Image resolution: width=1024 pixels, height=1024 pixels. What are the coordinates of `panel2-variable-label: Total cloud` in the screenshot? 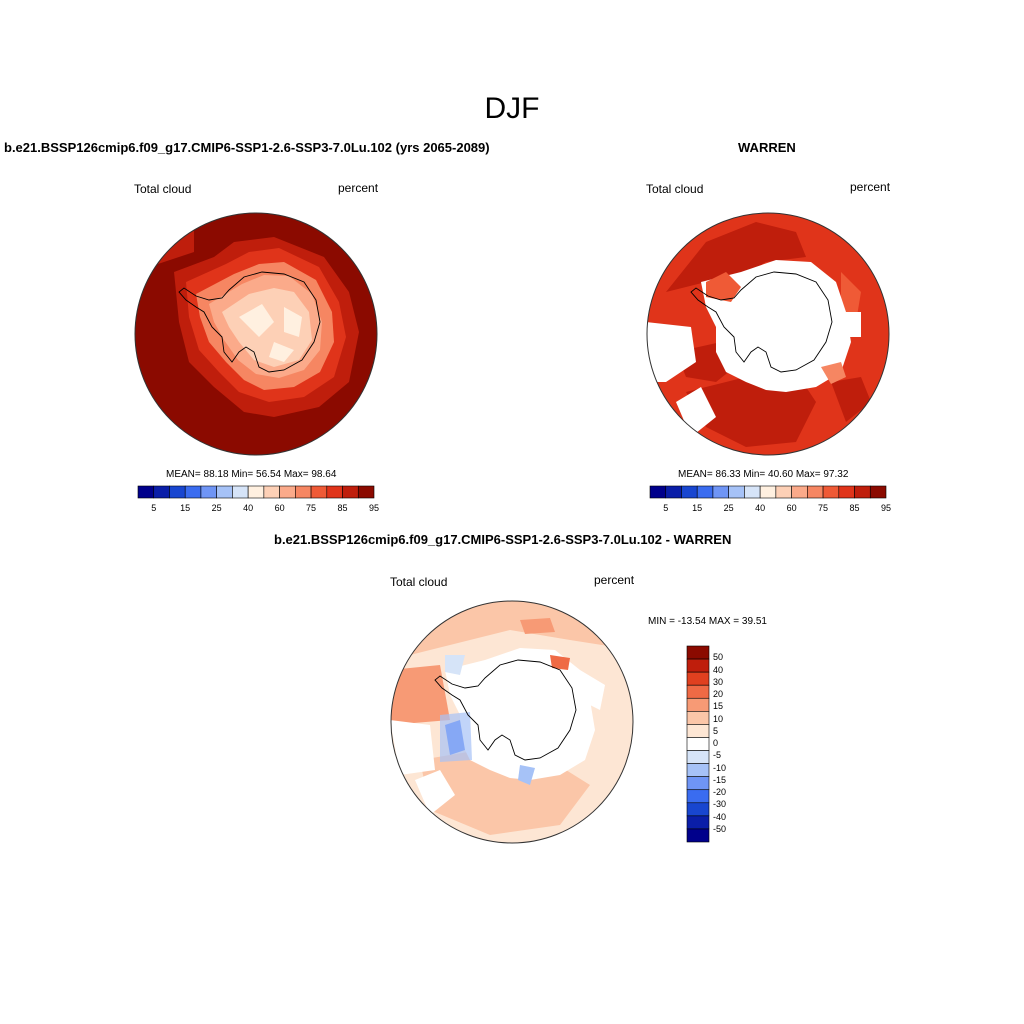 It's located at (675, 189).